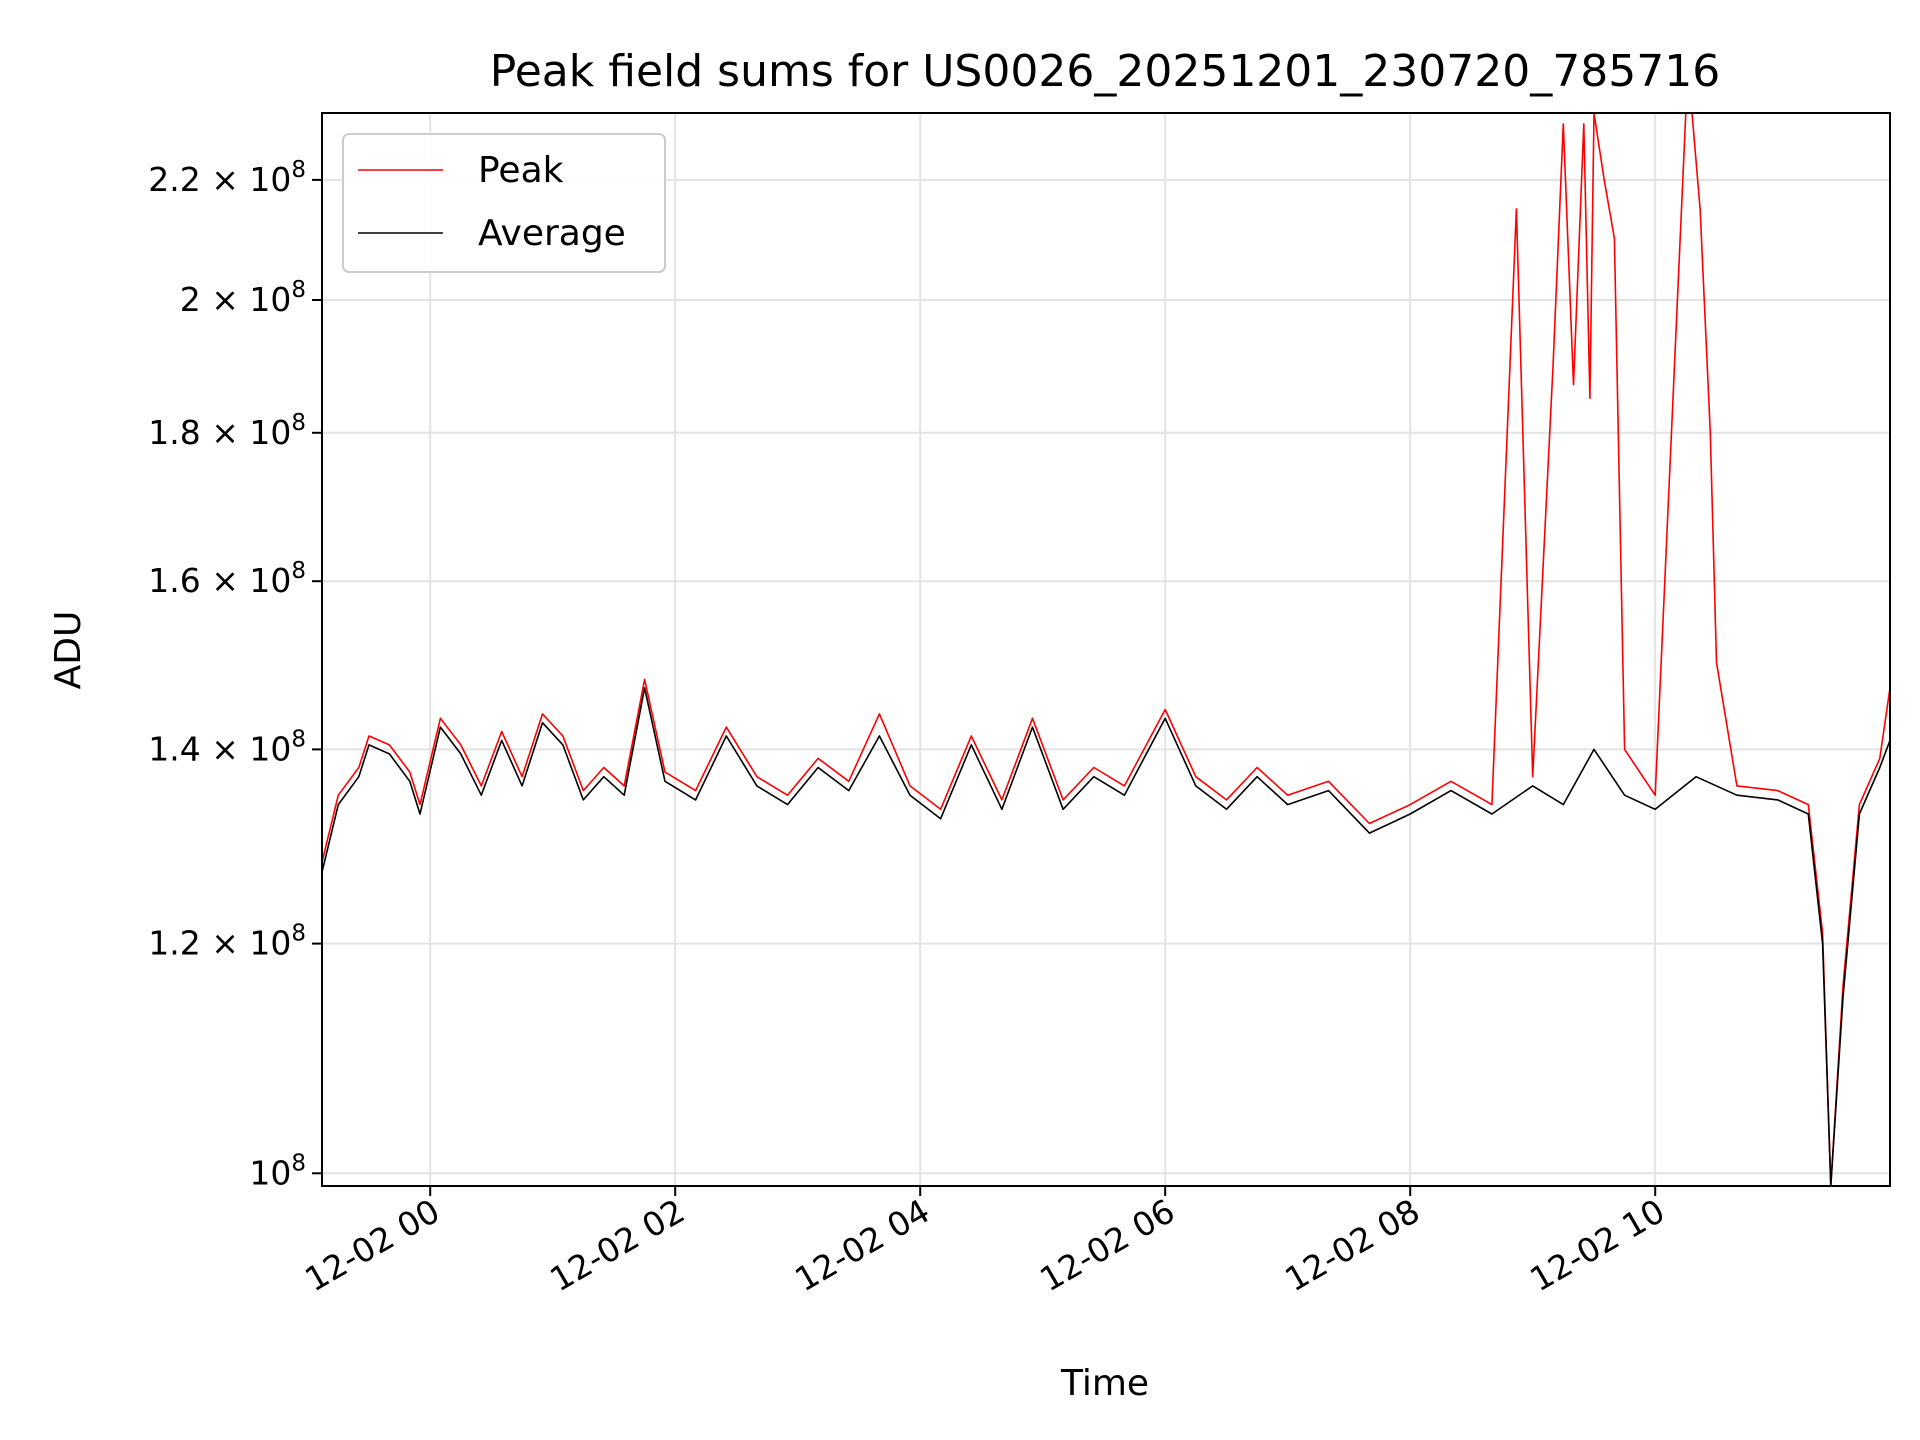 The width and height of the screenshot is (1920, 1440). I want to click on legend-label-peak: Peak, so click(521, 170).